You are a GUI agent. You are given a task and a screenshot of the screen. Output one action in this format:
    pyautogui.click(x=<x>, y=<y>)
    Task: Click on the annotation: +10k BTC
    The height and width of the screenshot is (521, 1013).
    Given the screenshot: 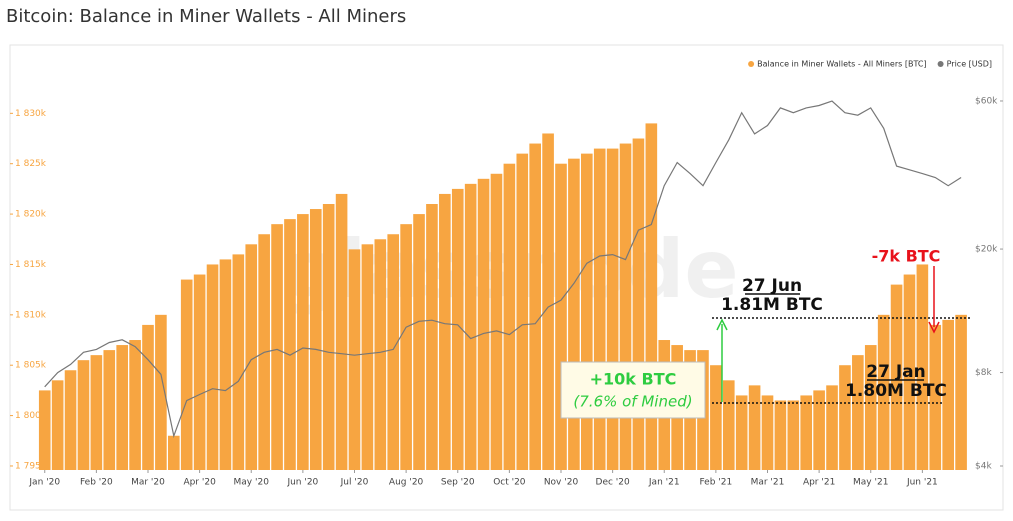 What is the action you would take?
    pyautogui.click(x=633, y=379)
    